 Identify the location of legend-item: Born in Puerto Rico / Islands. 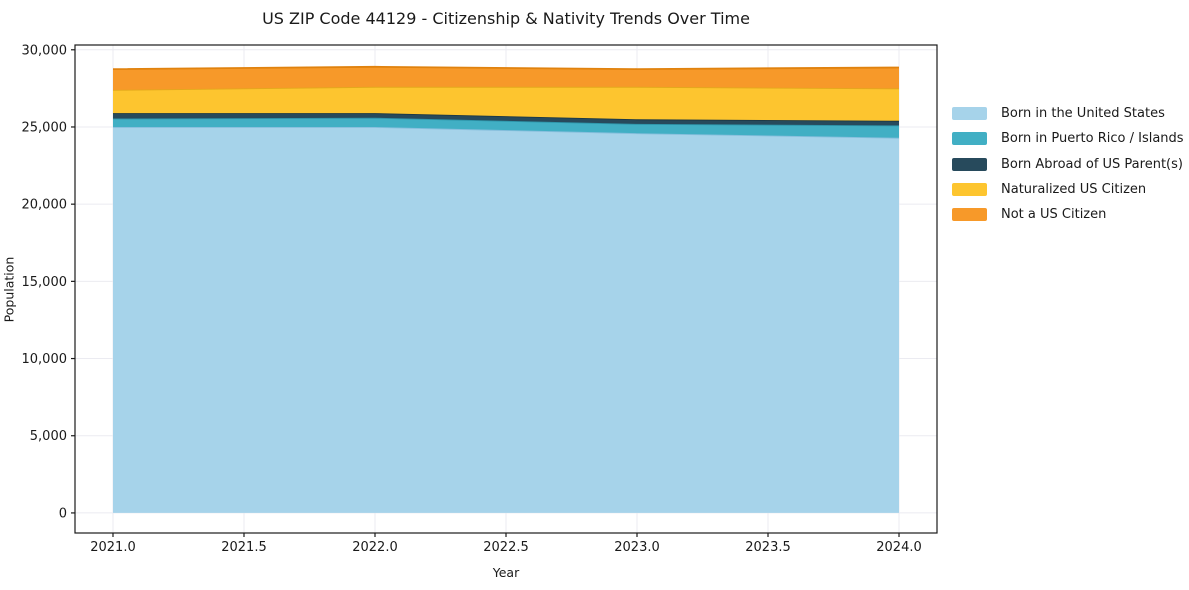
(1068, 138).